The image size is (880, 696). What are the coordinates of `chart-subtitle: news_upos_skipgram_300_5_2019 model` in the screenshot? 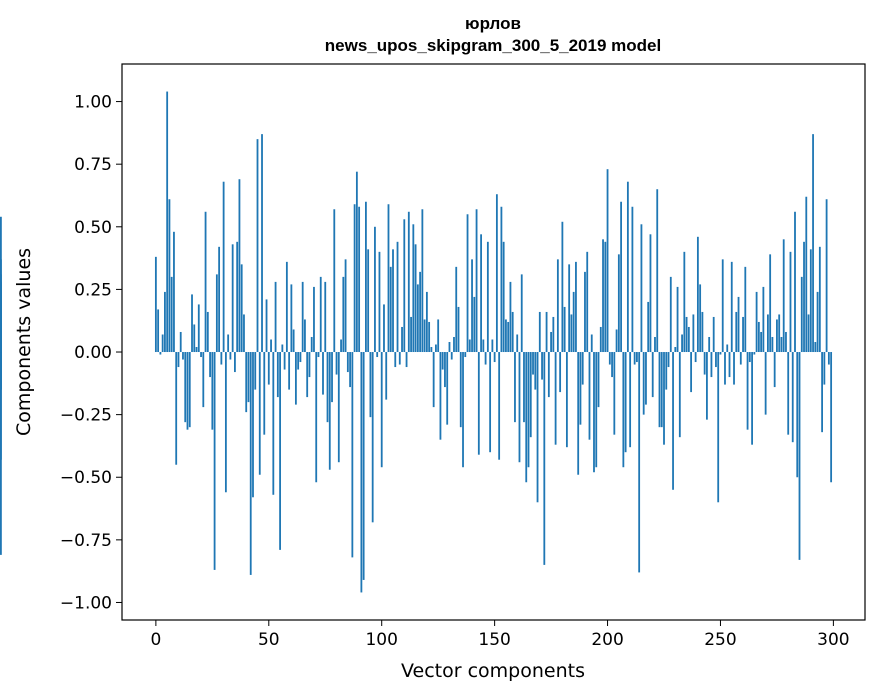 It's located at (493, 45).